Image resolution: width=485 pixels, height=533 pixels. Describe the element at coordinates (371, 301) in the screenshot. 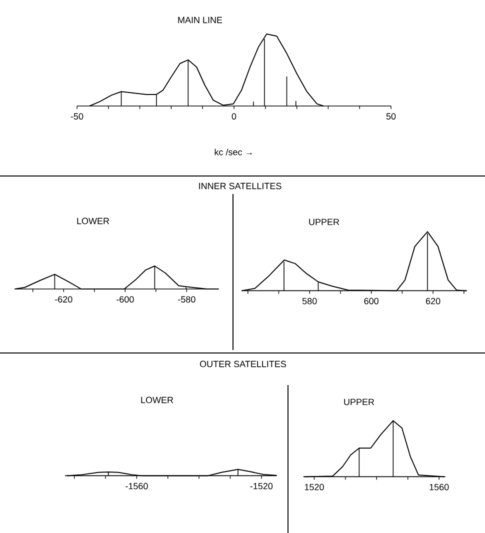

I see `x-tick-label: 600` at that location.